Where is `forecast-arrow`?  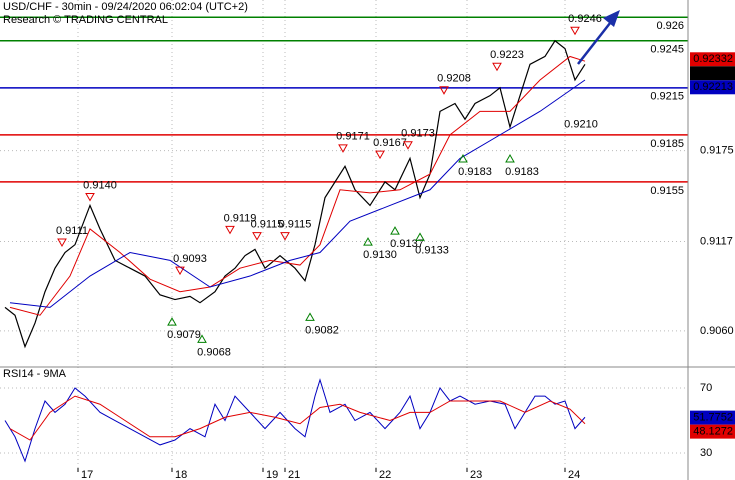
forecast-arrow is located at coordinates (596, 41).